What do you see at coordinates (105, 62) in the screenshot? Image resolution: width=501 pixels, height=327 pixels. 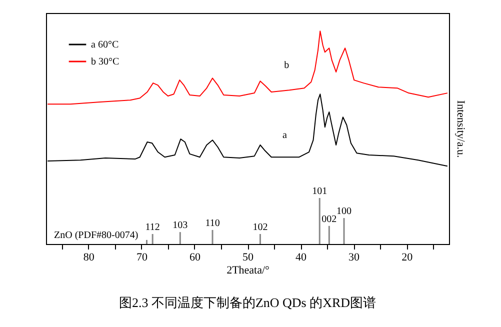 I see `legend-label: b 30°C` at bounding box center [105, 62].